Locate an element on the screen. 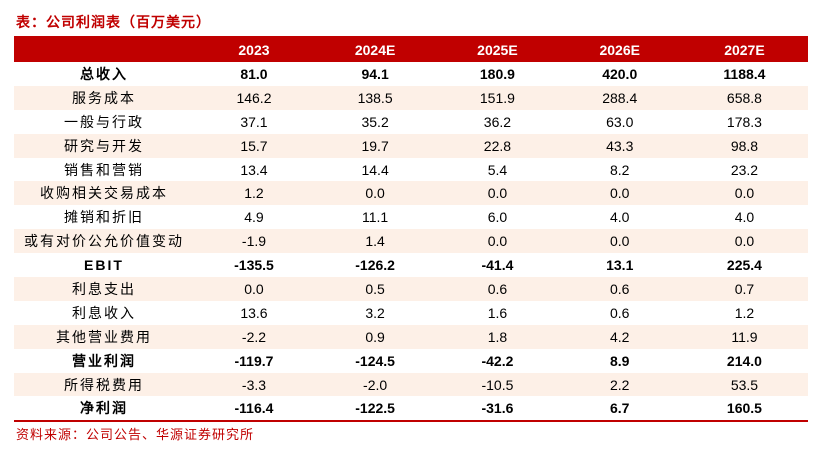  value-cell: 288.4 is located at coordinates (620, 97).